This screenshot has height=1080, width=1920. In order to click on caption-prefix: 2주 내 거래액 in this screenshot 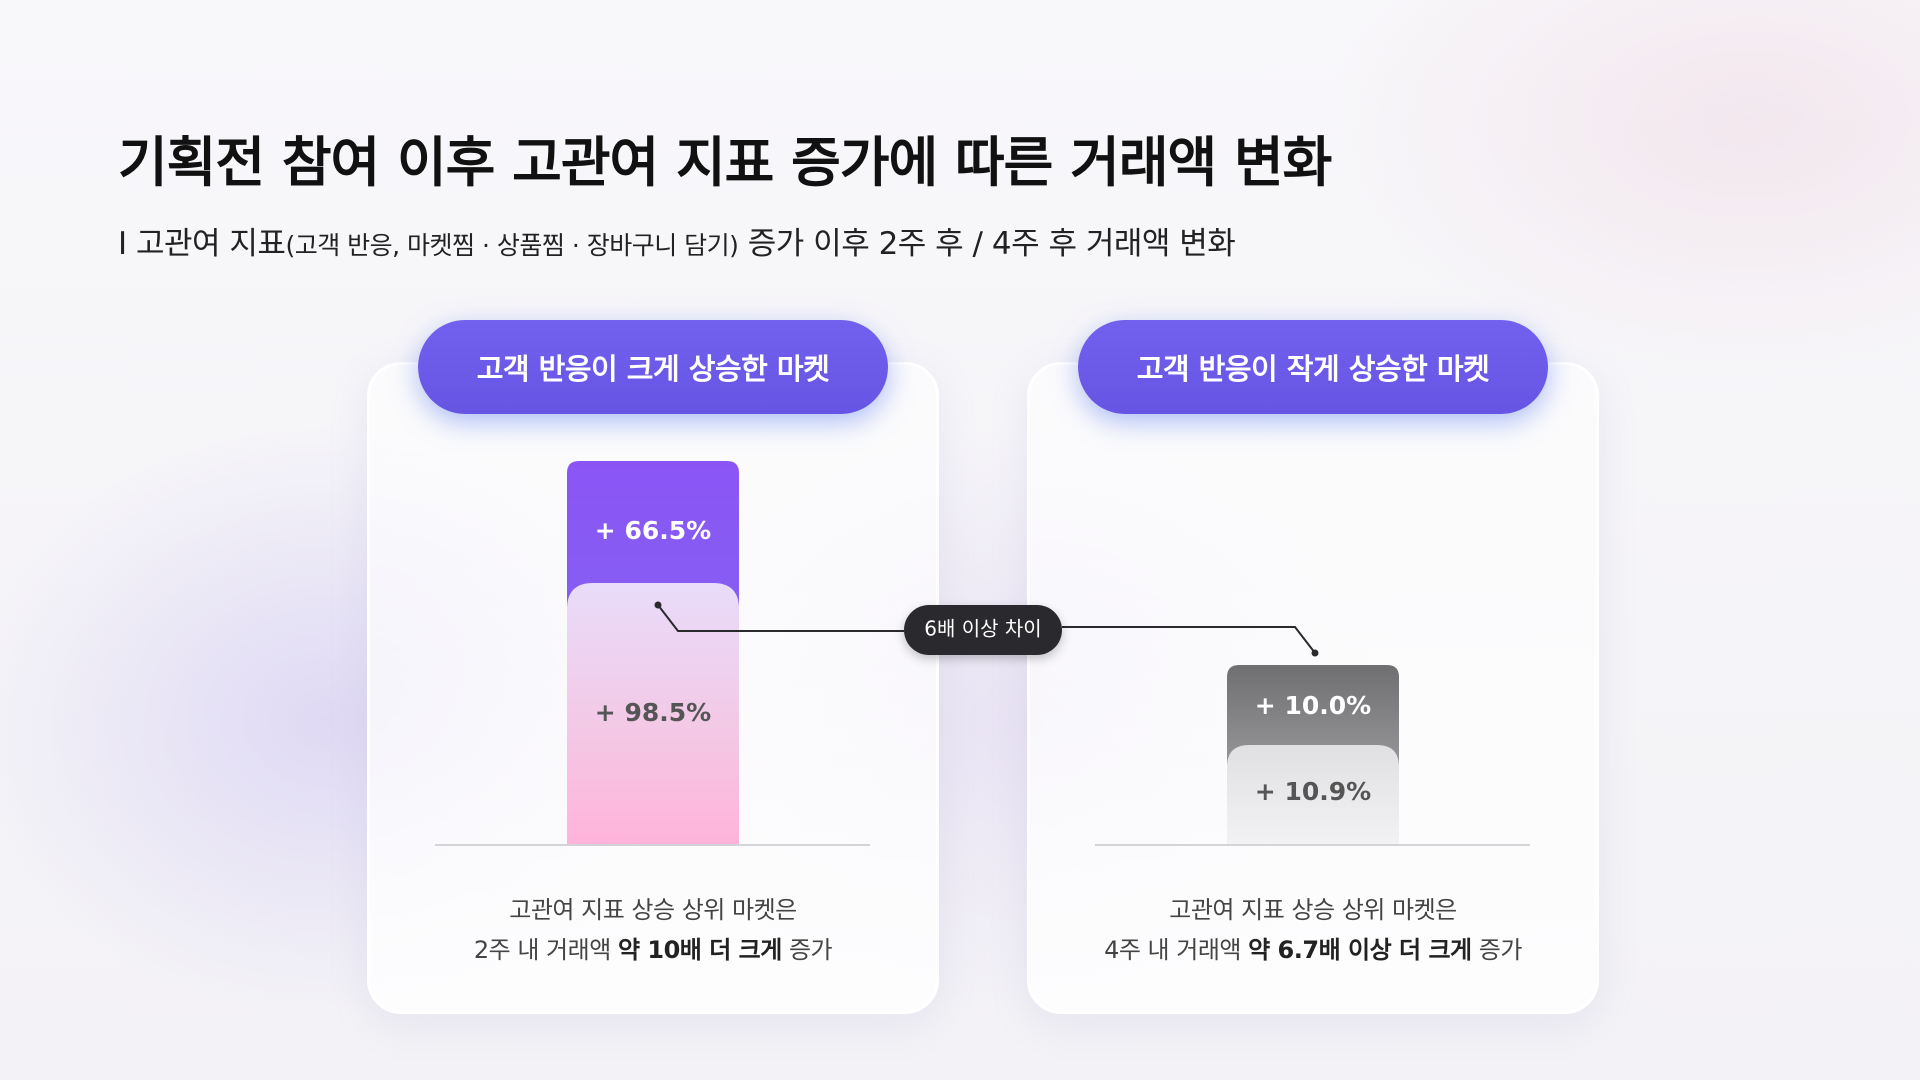, I will do `click(545, 950)`.